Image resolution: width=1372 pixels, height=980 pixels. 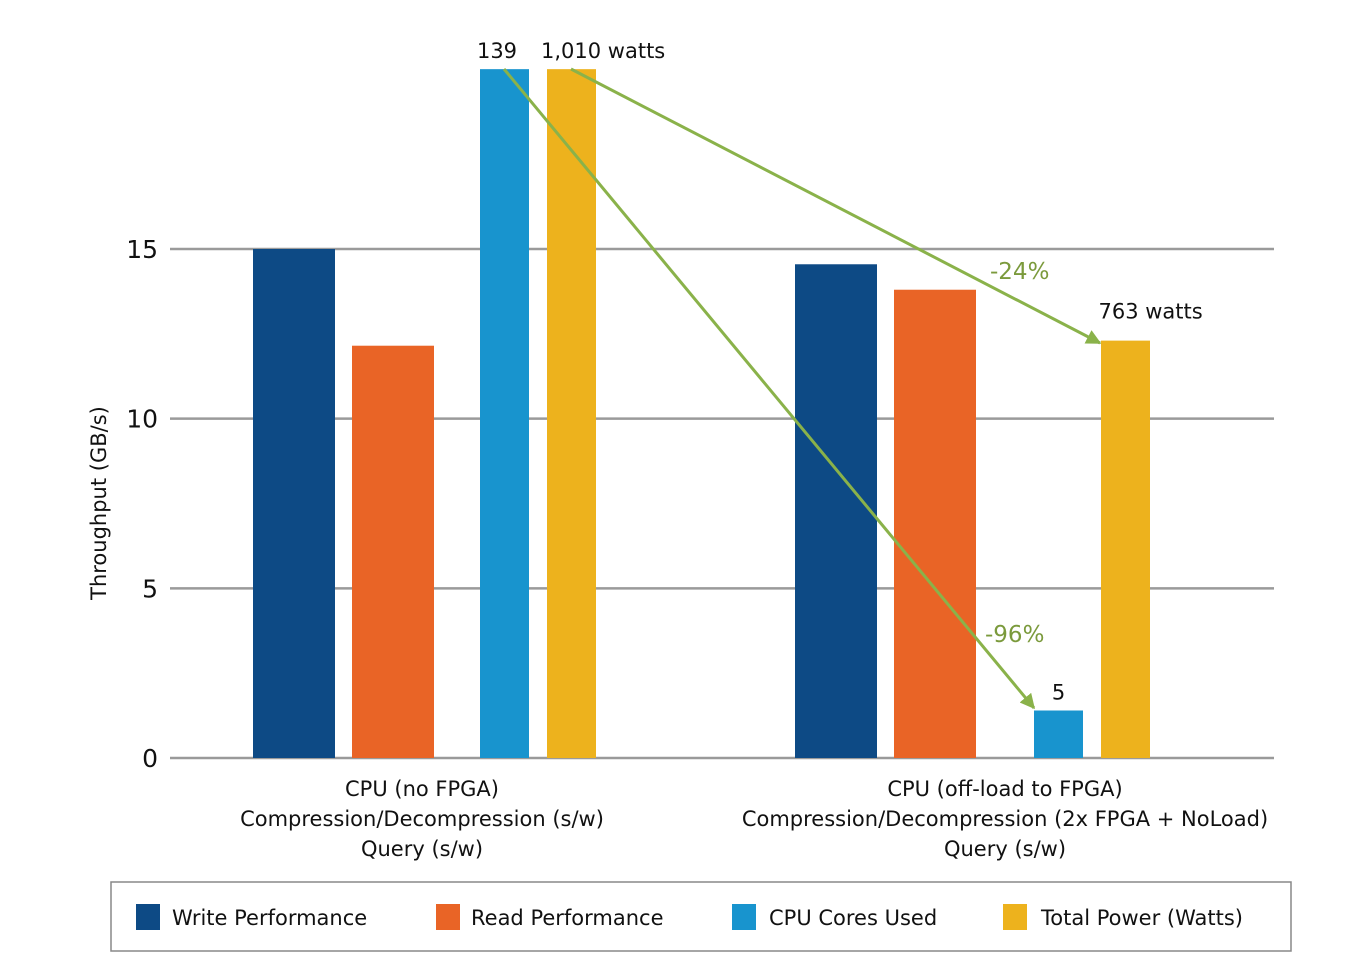 What do you see at coordinates (422, 789) in the screenshot?
I see `category-label: CPU (no FPGA)` at bounding box center [422, 789].